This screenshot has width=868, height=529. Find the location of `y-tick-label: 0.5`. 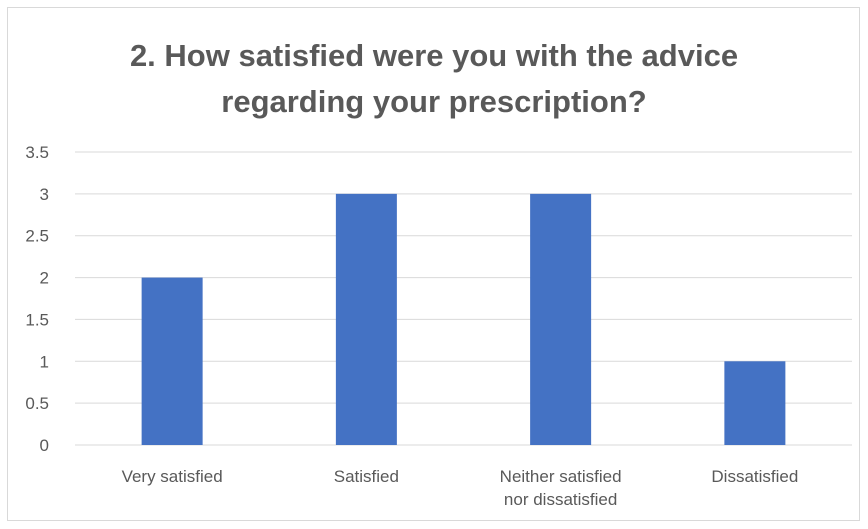

y-tick-label: 0.5 is located at coordinates (37, 403).